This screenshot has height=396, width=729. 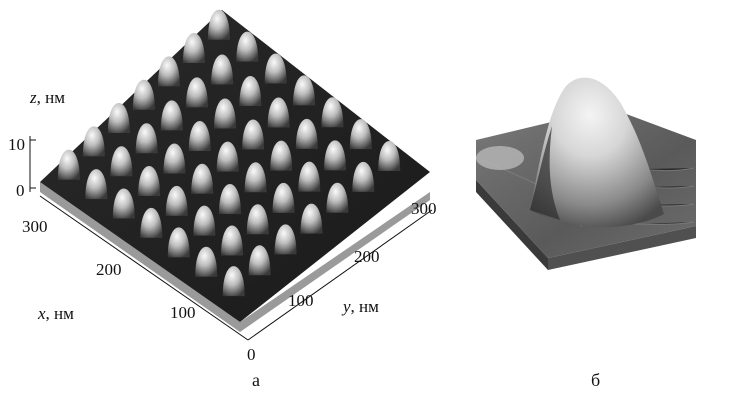 I want to click on y-axis-label: y, нм, so click(x=360, y=306).